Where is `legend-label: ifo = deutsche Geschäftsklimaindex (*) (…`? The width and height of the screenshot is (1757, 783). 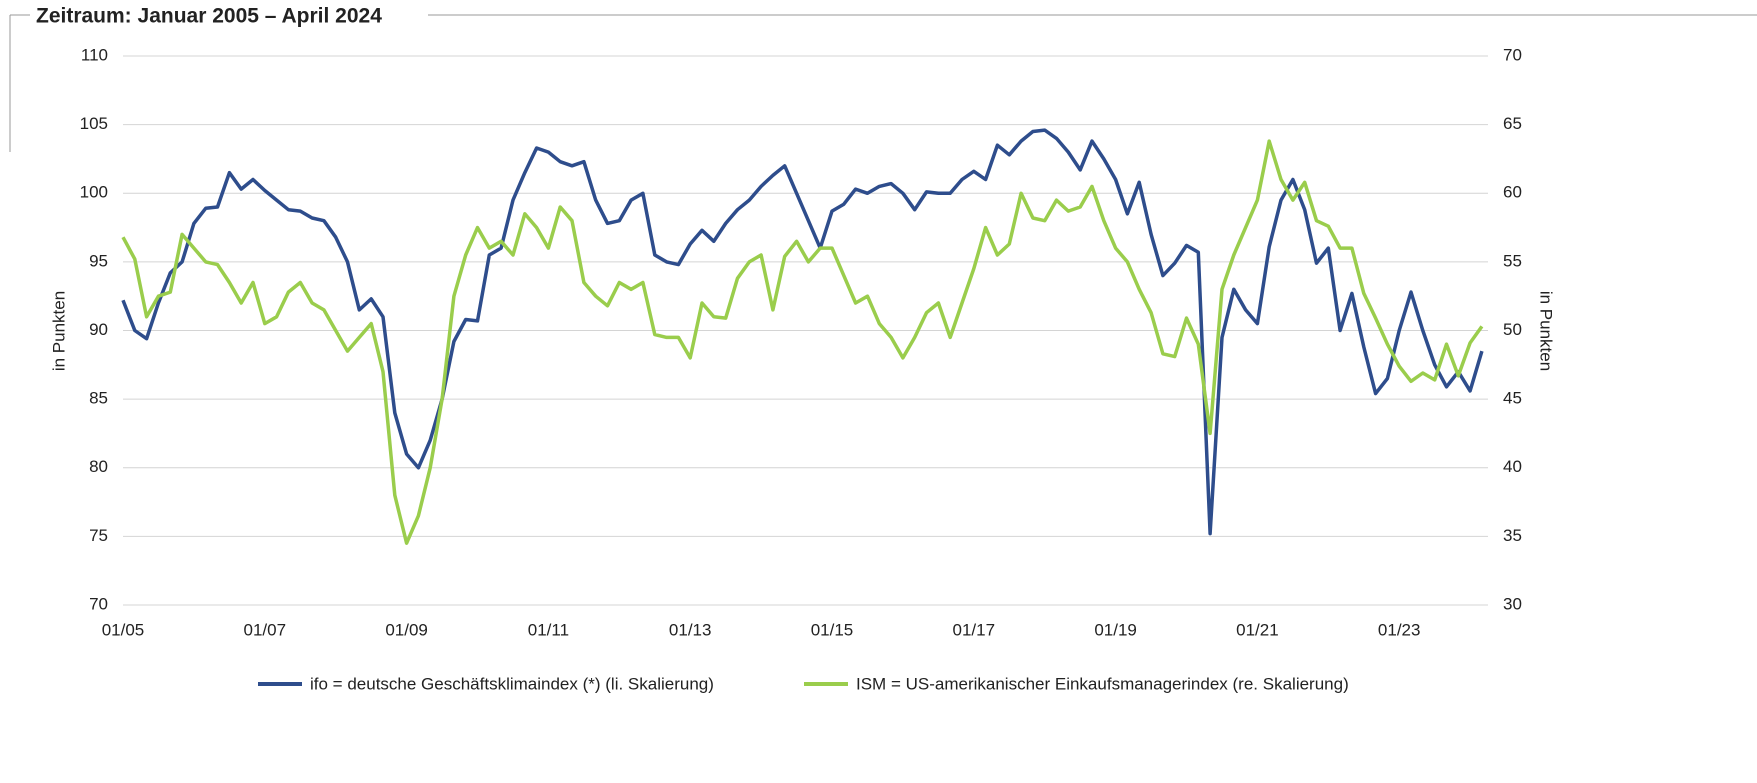 legend-label: ifo = deutsche Geschäftsklimaindex (*) (… is located at coordinates (512, 683).